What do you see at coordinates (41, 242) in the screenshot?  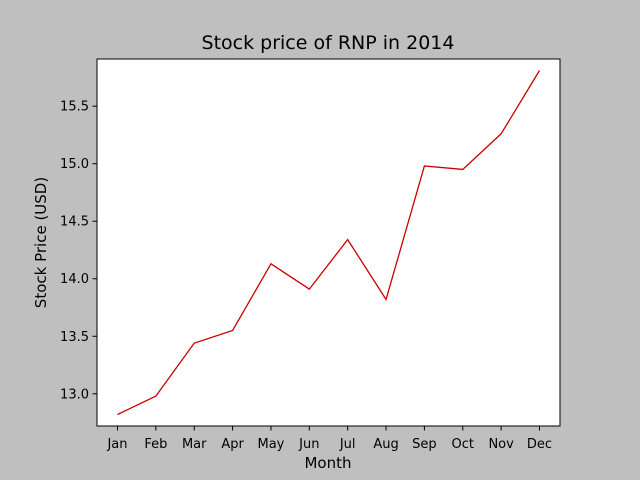 I see `y-axis-title: Stock Price (USD)` at bounding box center [41, 242].